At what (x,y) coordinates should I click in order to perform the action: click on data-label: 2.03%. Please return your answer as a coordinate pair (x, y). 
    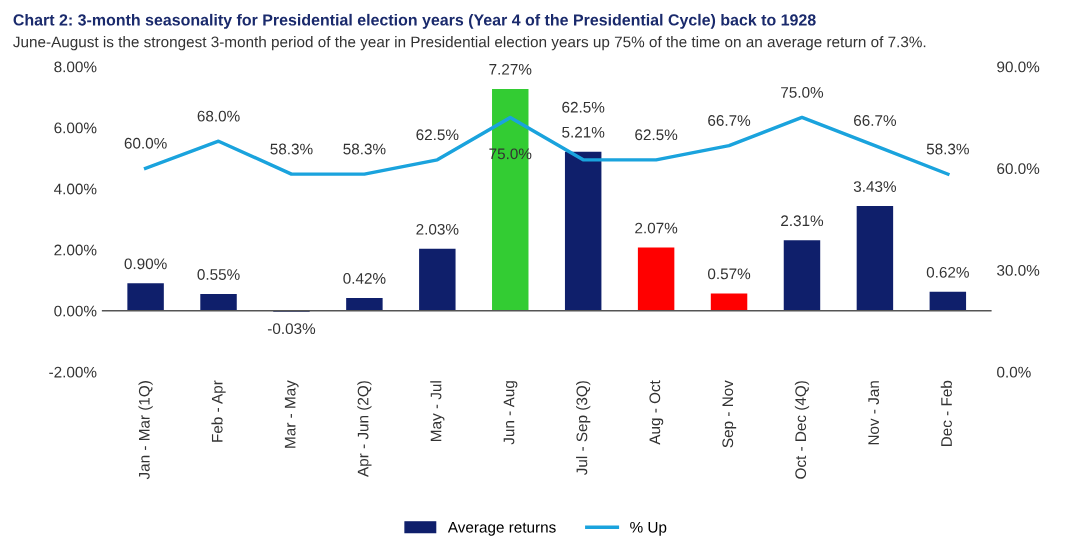
    Looking at the image, I should click on (437, 229).